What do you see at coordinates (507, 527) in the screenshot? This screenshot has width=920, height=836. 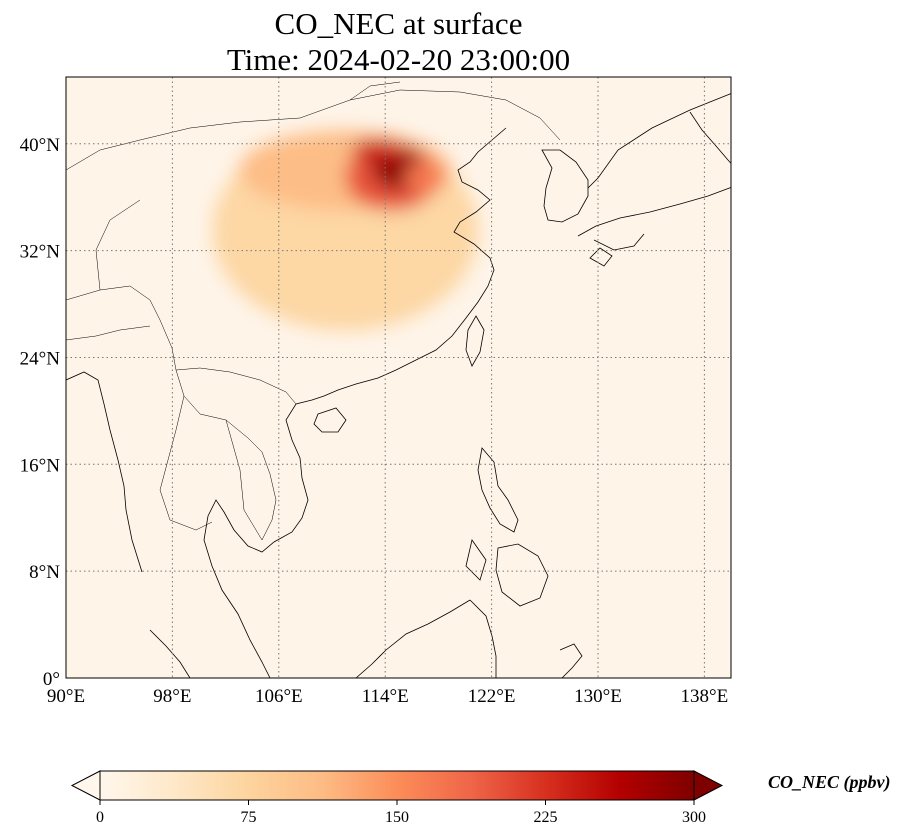 I see `philippines-coastline` at bounding box center [507, 527].